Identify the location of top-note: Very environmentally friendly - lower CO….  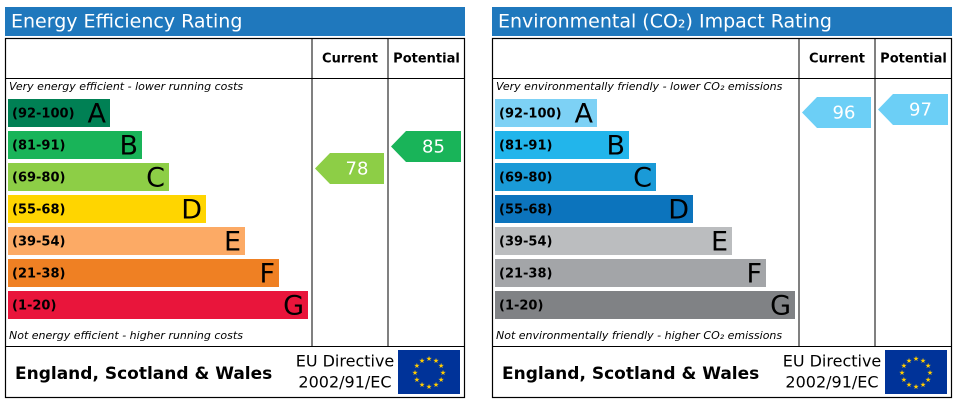
(639, 86).